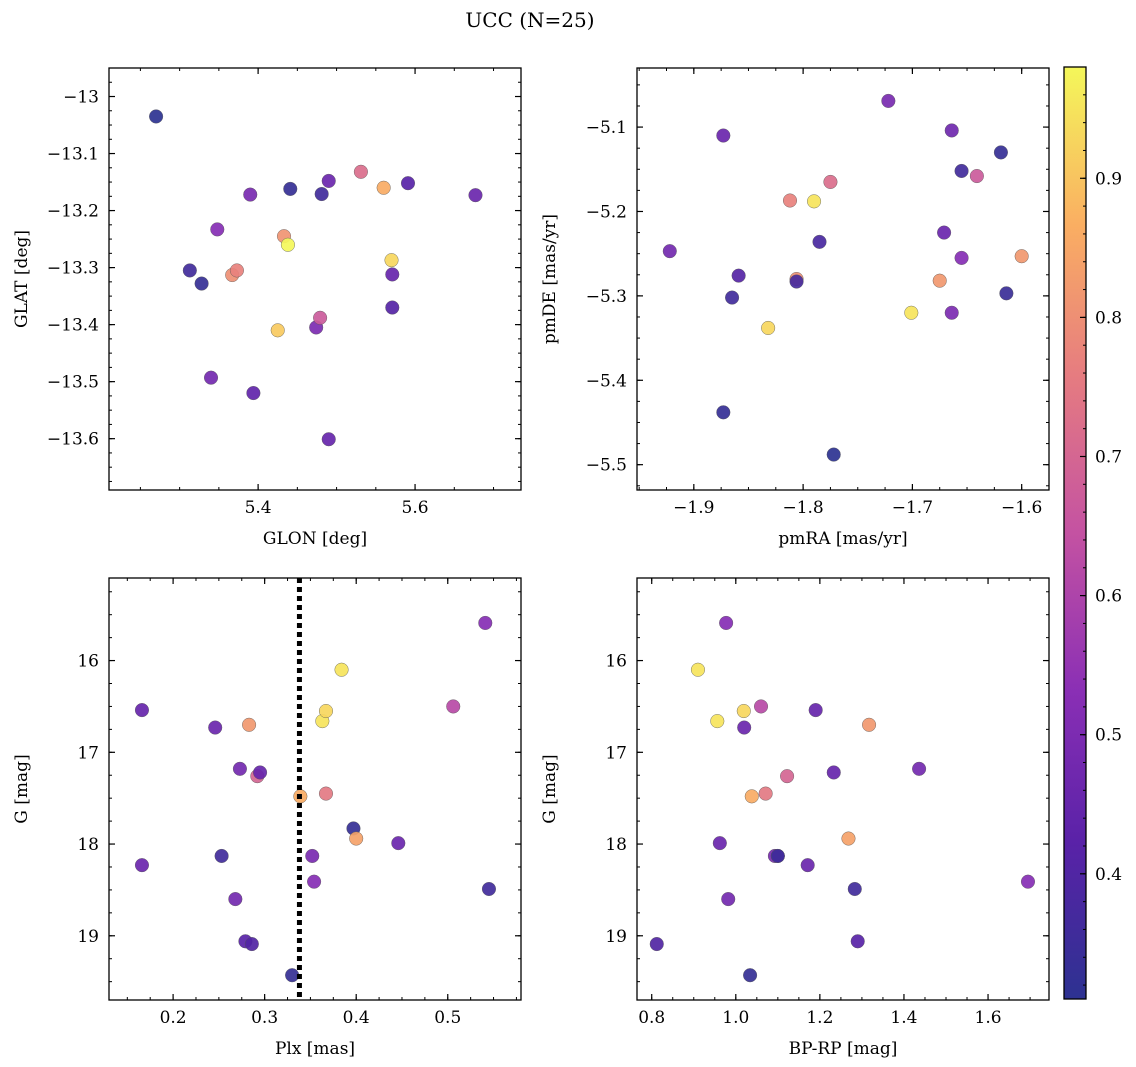  I want to click on colorbar-tick-label: 0.8, so click(1108, 318).